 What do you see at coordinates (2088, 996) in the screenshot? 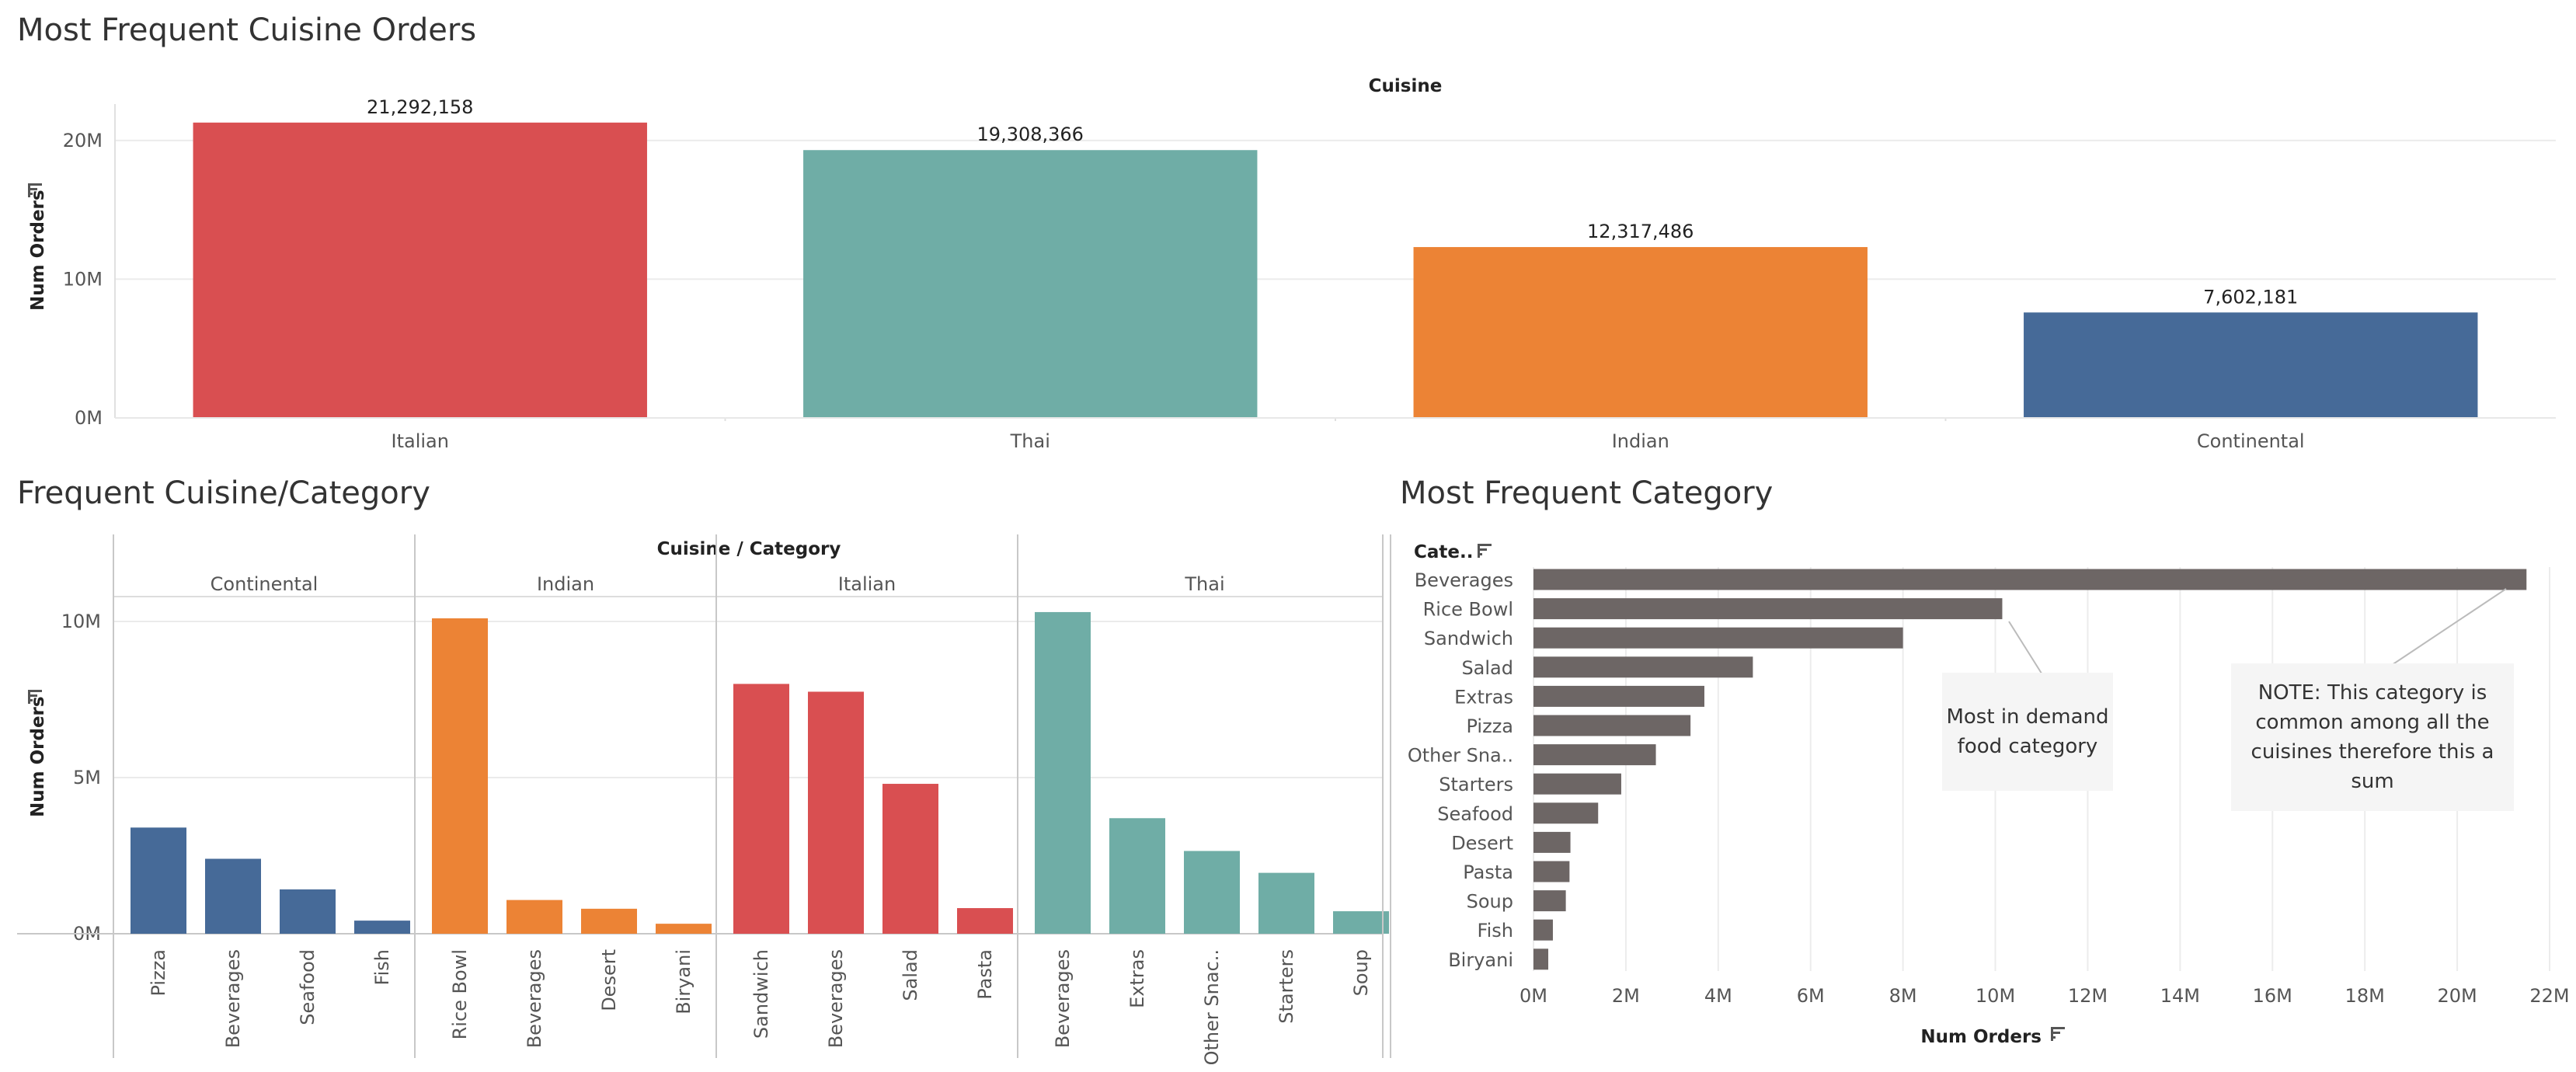
I see `x-tick-label: 12M` at bounding box center [2088, 996].